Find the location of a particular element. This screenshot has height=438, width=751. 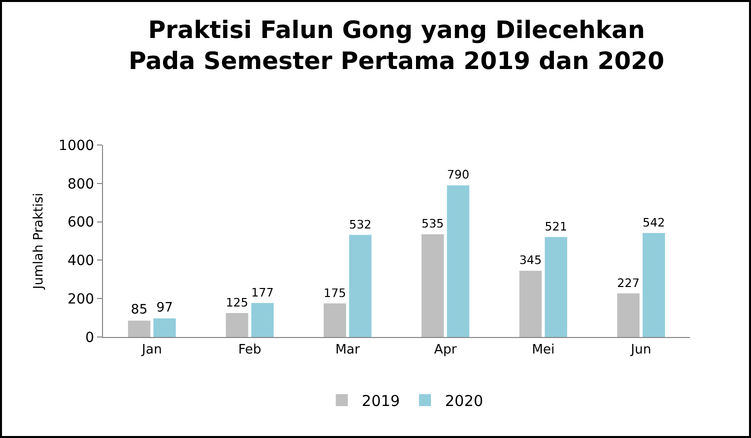

x-tick-label: Apr is located at coordinates (446, 350).